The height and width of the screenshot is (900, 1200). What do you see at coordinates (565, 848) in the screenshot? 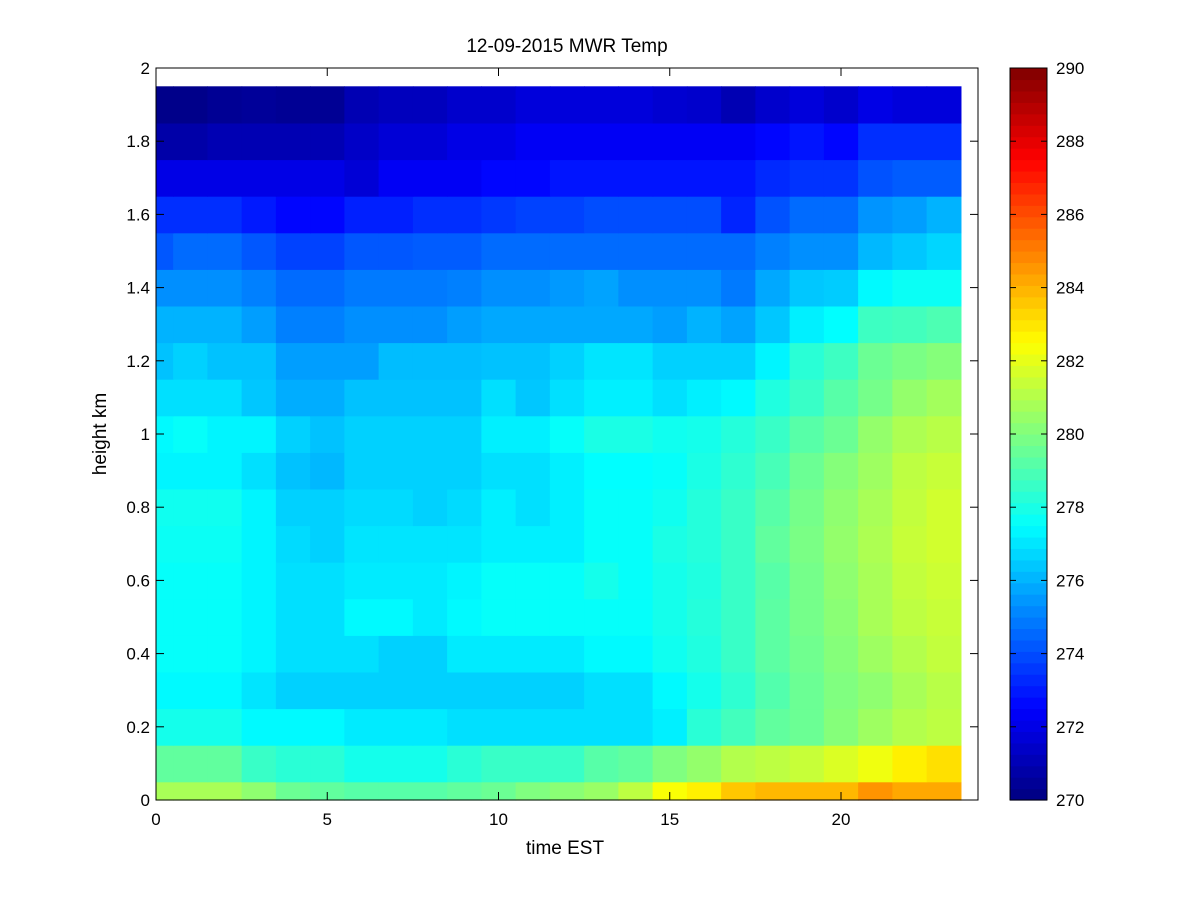
I see `x-axis-label: time EST` at bounding box center [565, 848].